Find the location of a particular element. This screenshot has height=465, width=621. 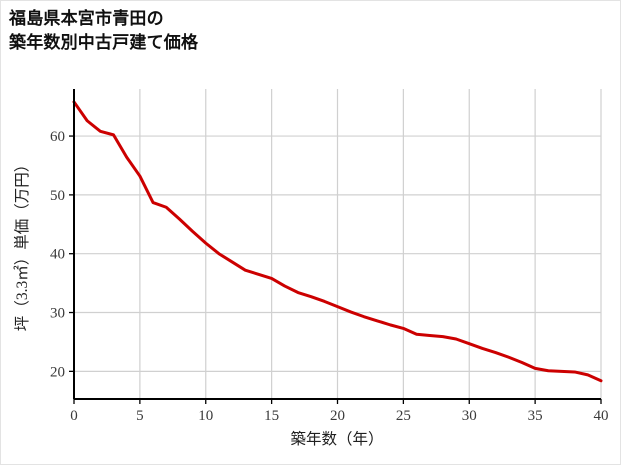

y-tick-label: 20 is located at coordinates (57, 372).